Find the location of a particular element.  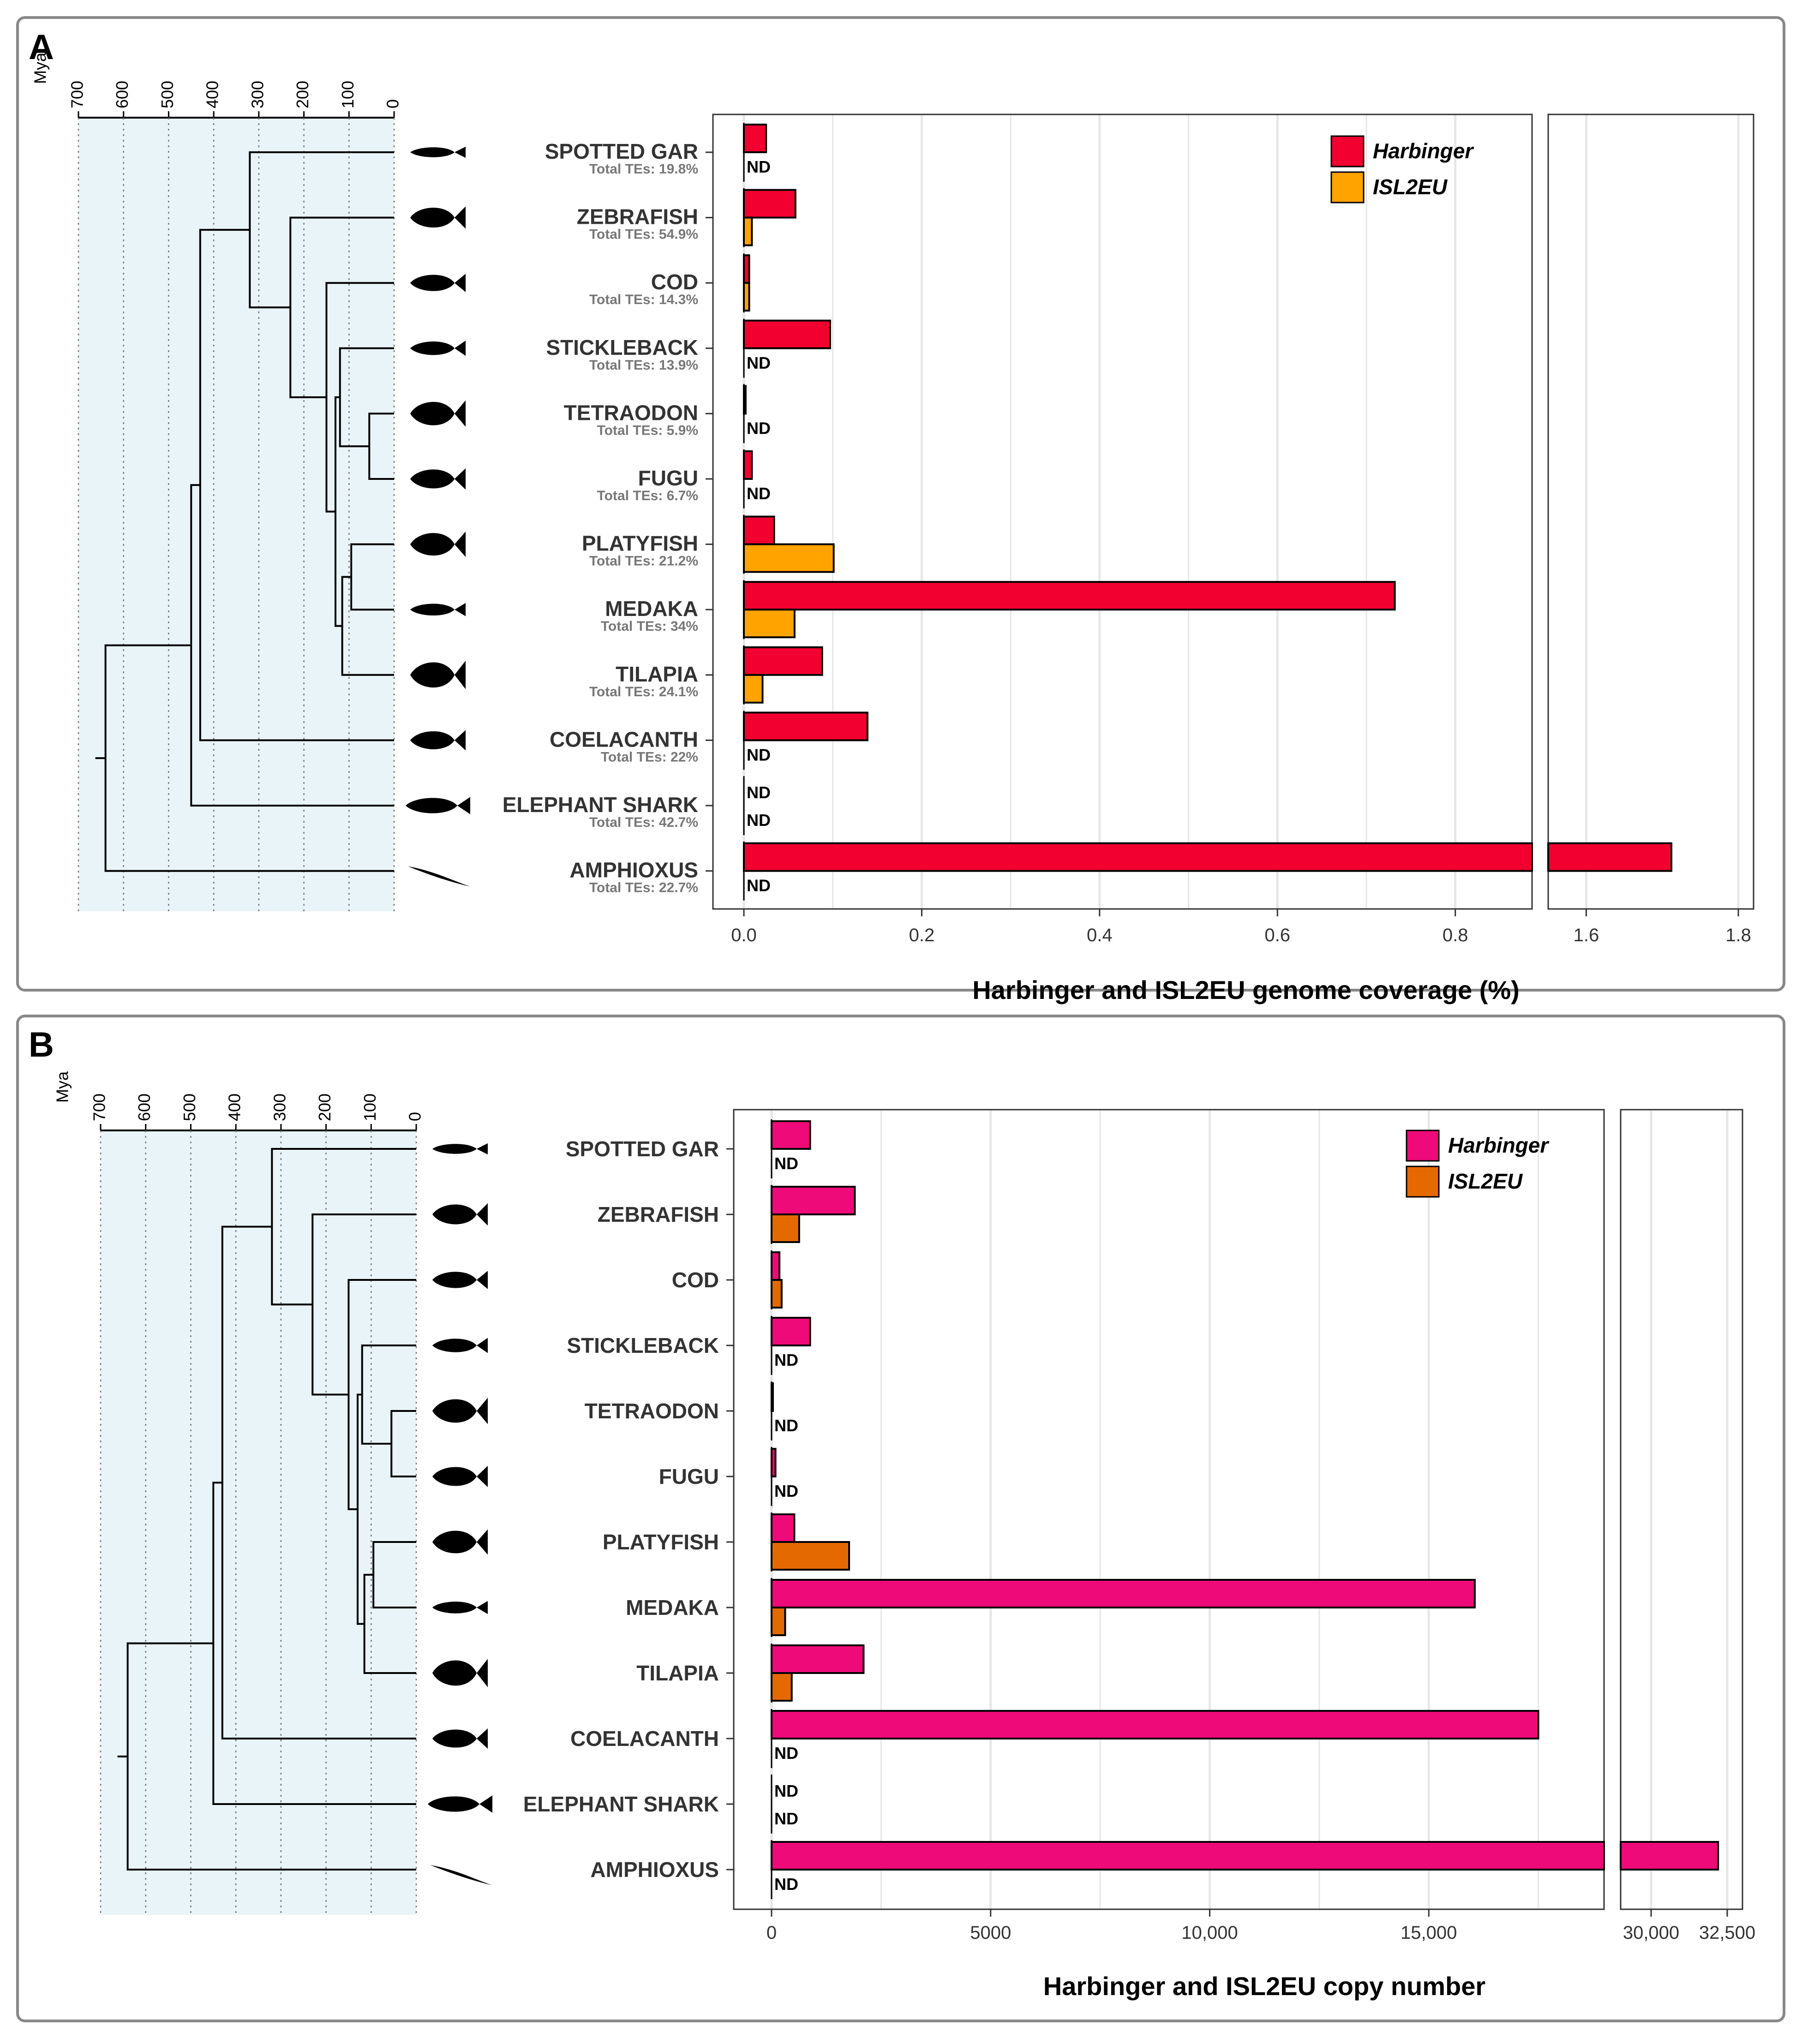

tree-tick-label: 500 is located at coordinates (189, 1107).